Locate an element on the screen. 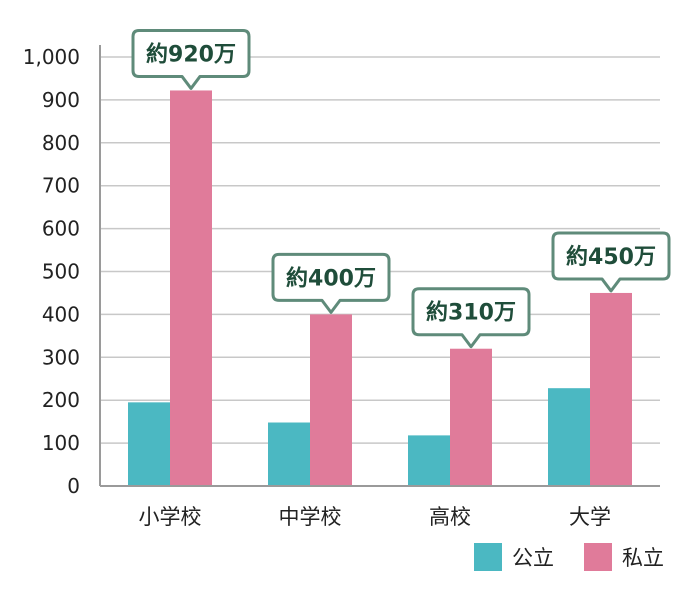 This screenshot has width=700, height=601. category-label: 中学校 is located at coordinates (310, 517).